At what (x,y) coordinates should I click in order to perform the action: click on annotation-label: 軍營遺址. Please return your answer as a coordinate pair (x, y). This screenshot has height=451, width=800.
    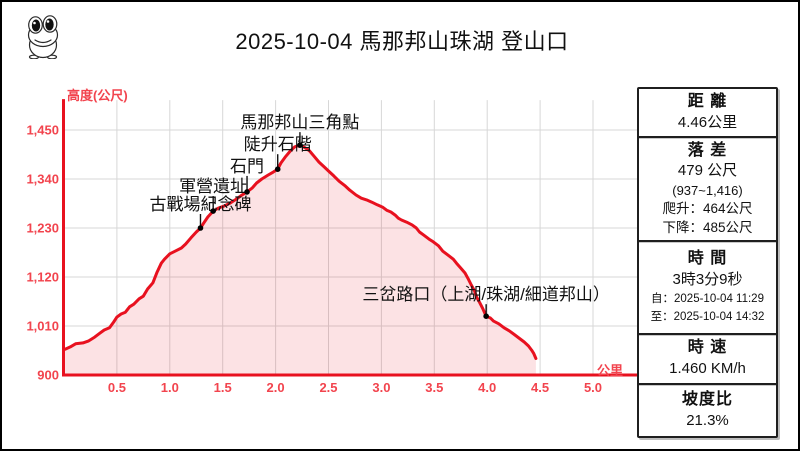
    Looking at the image, I should click on (213, 186).